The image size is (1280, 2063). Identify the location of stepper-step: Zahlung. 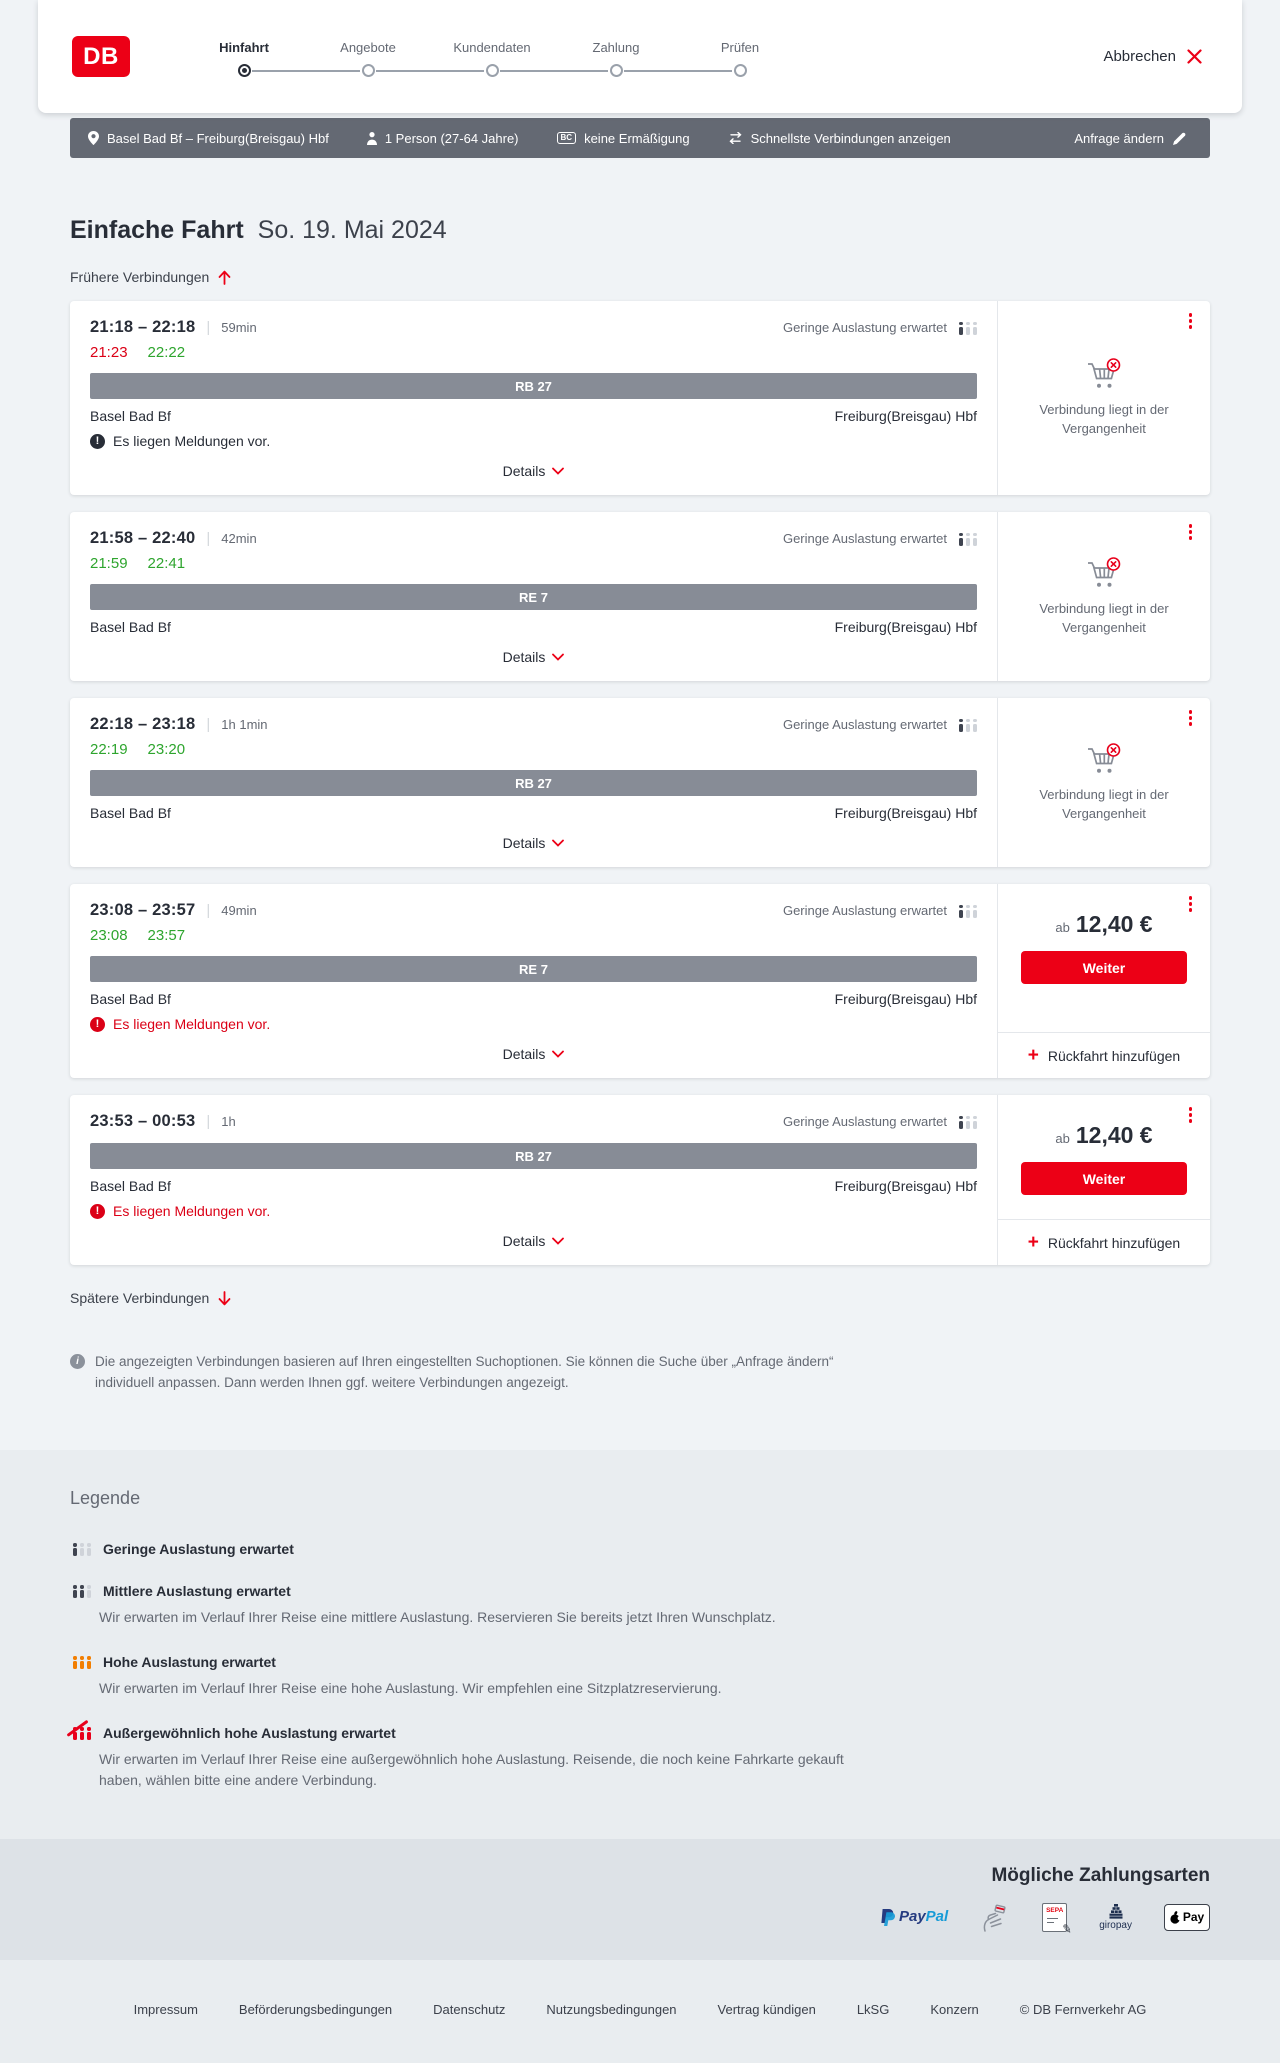
(643, 58).